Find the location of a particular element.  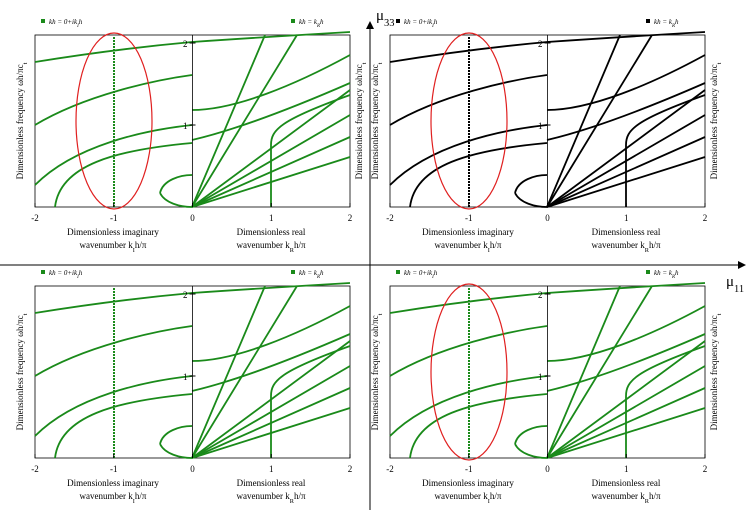

y-label-right: Dimensionless frequency ωh/πct is located at coordinates (361, 120).